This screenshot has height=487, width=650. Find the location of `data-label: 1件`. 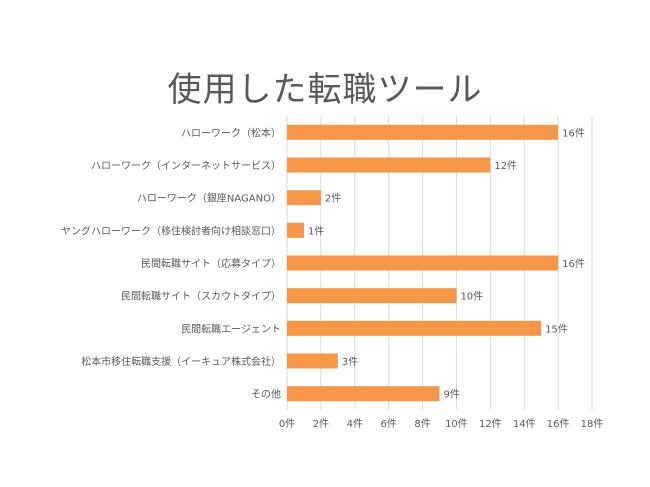

data-label: 1件 is located at coordinates (316, 231).